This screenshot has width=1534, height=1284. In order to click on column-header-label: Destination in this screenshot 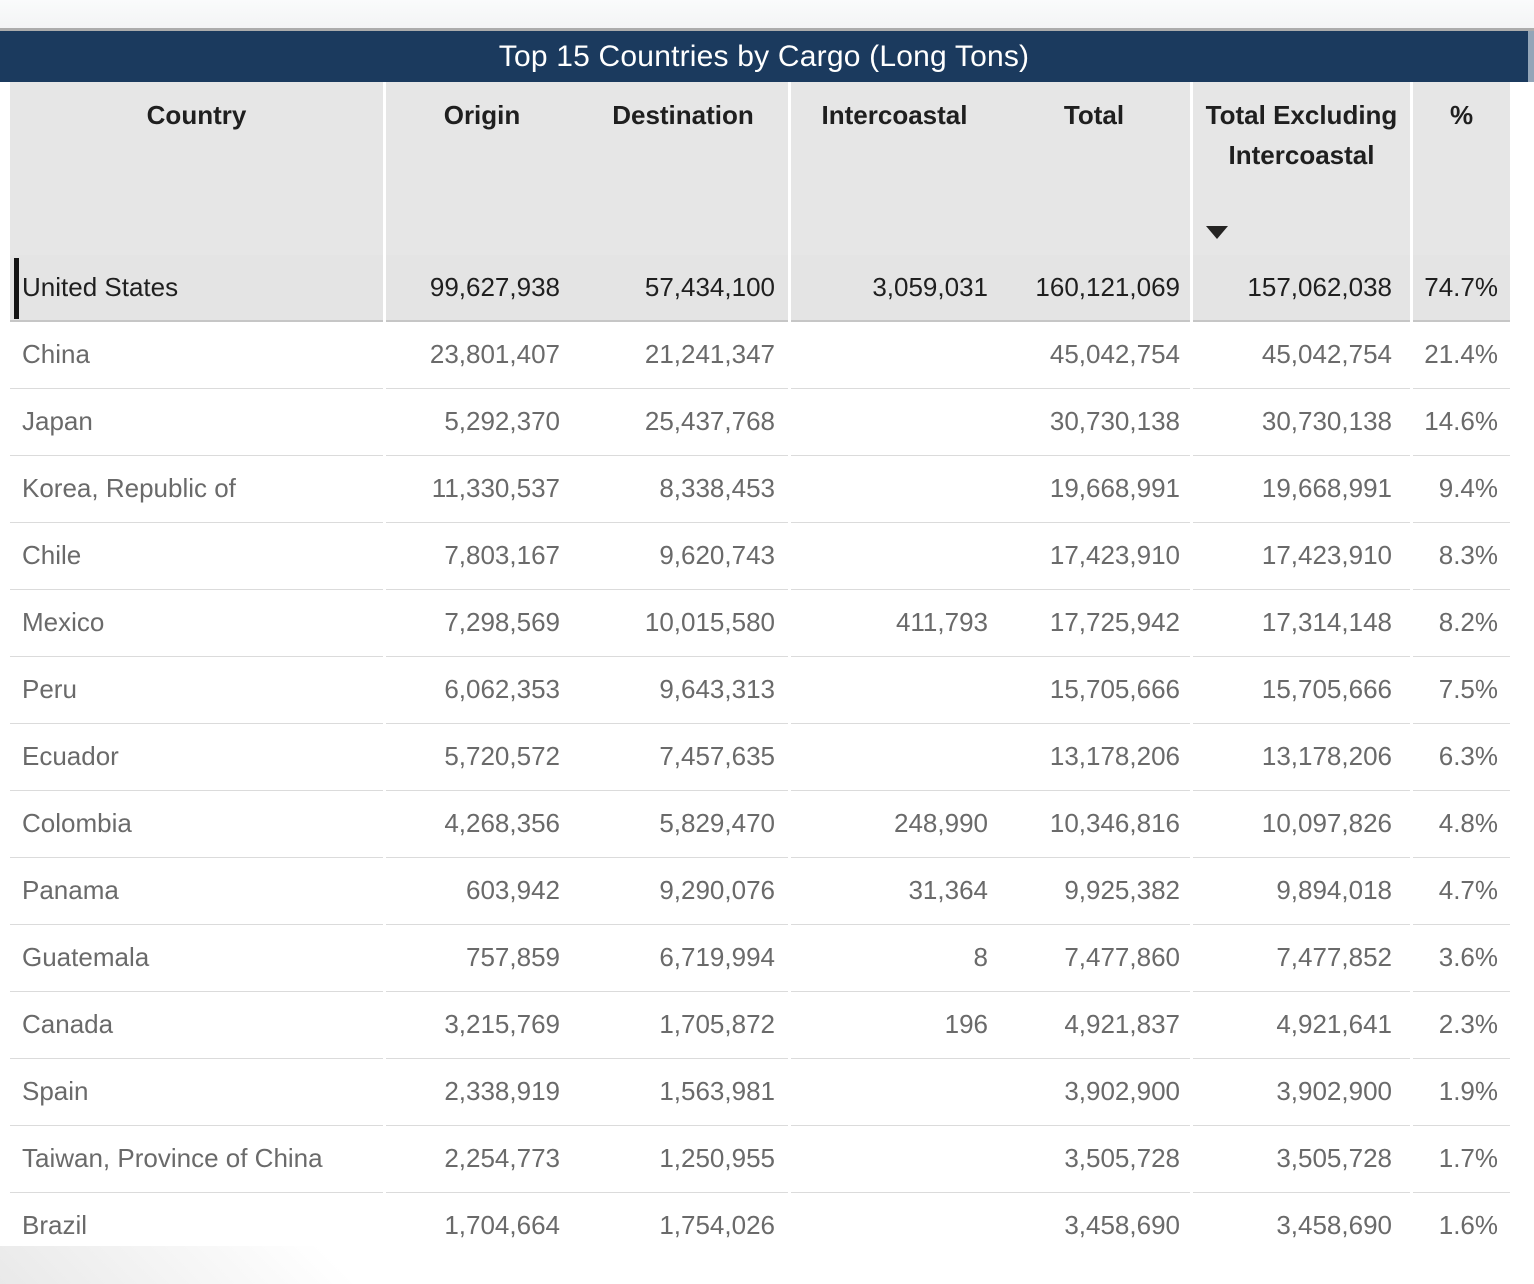, I will do `click(683, 115)`.